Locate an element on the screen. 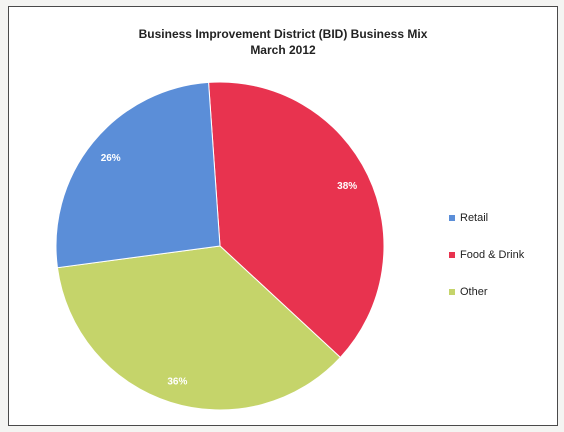 The image size is (564, 432). legend-label-food-drink: Food & Drink is located at coordinates (492, 255).